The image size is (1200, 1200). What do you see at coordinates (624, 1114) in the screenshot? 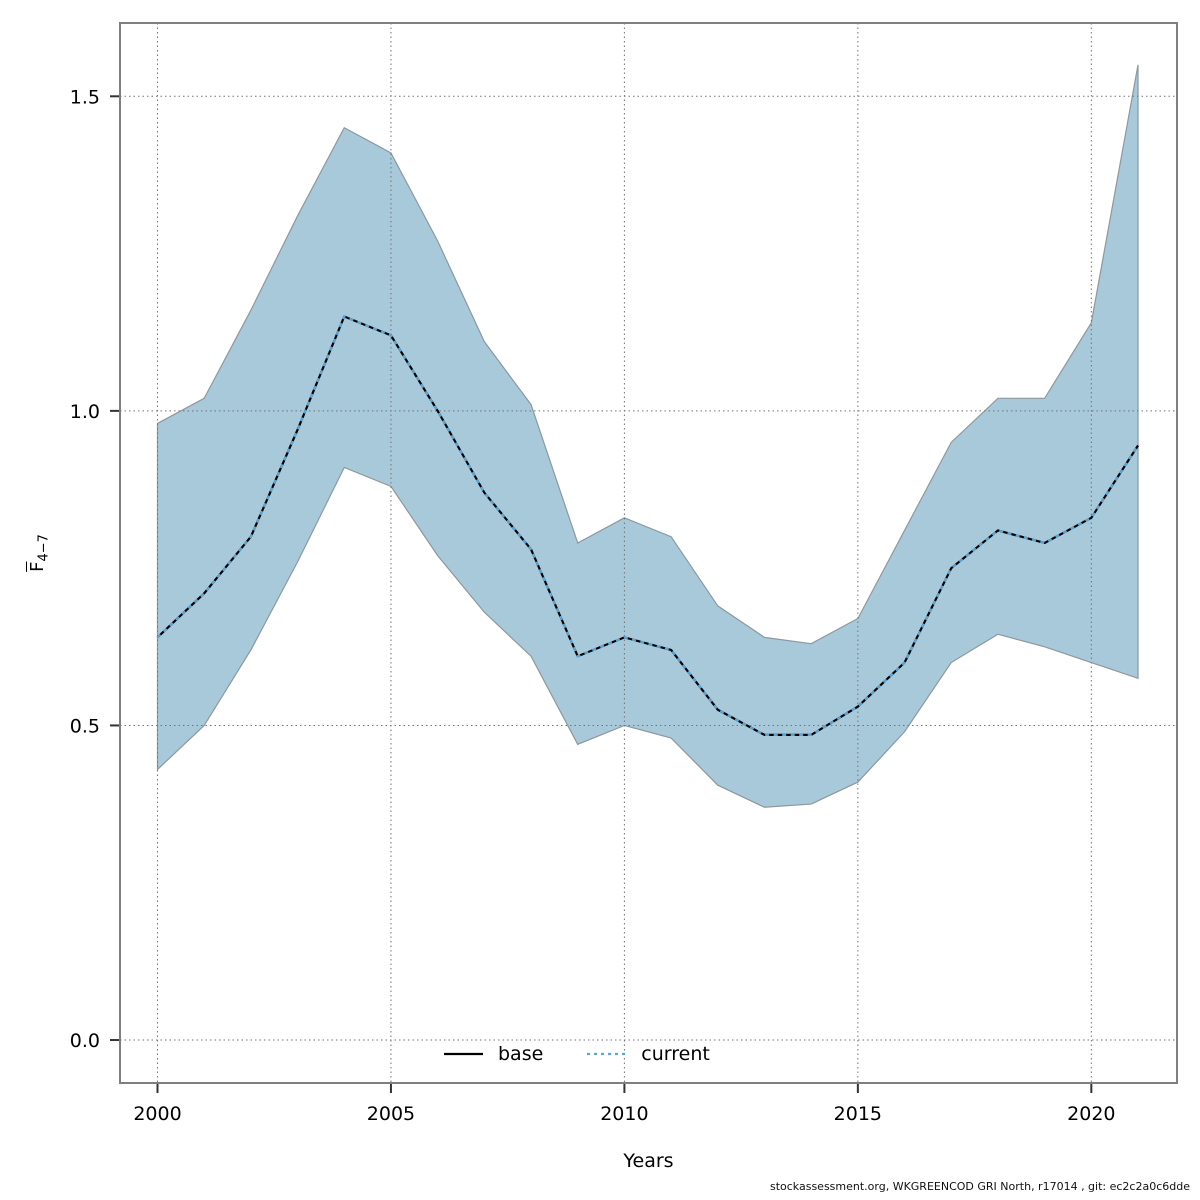
I see `x-tick-label: 2010` at bounding box center [624, 1114].